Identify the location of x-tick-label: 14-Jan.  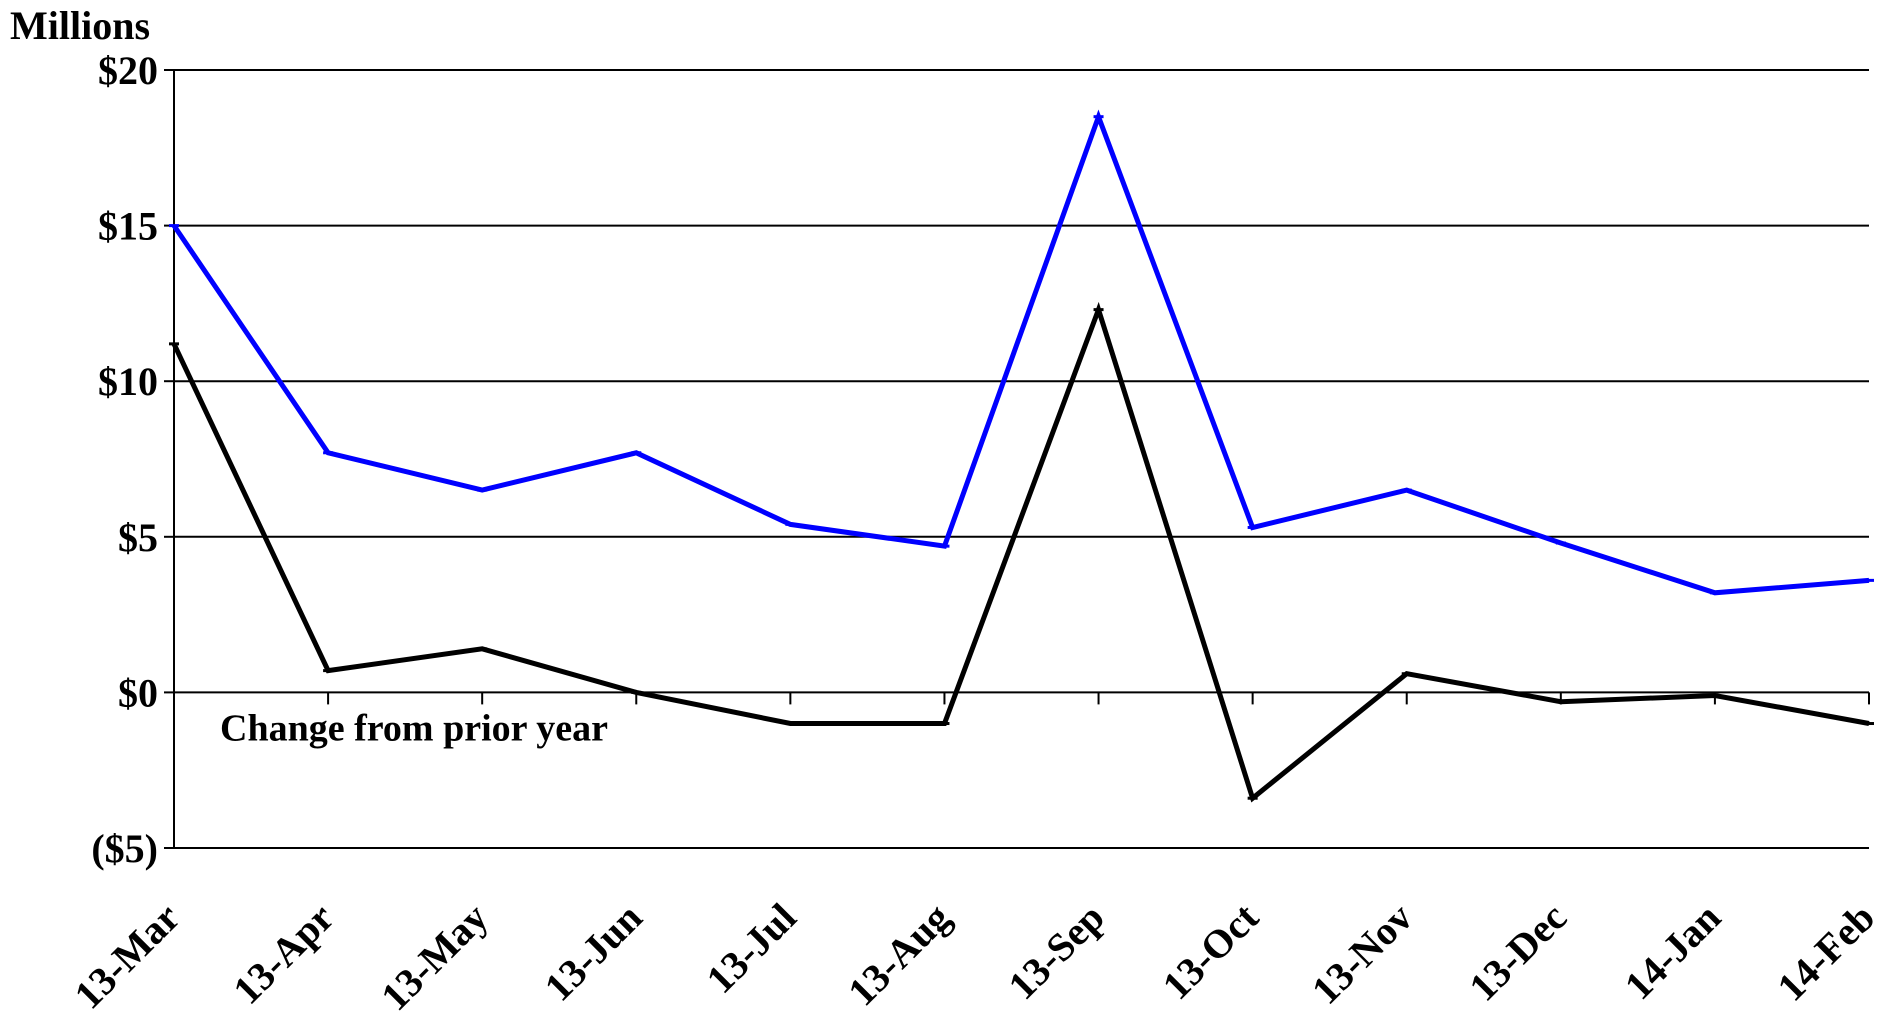
(1673, 952).